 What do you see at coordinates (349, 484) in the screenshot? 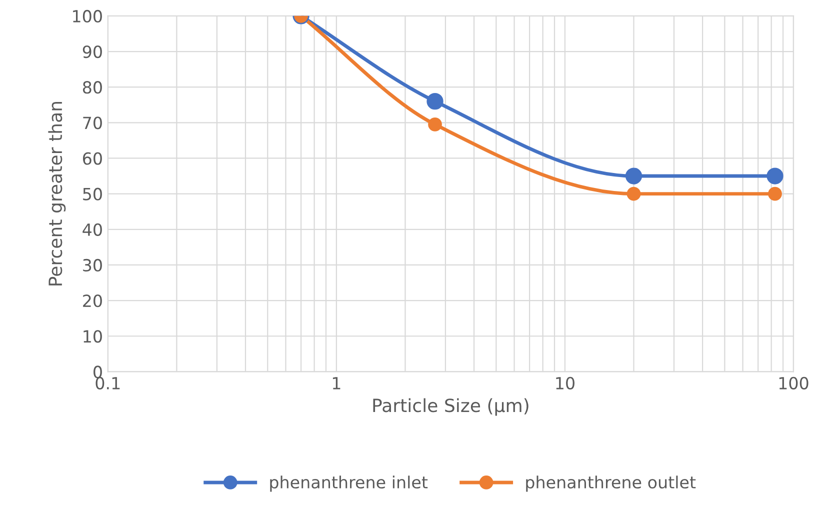
I see `legend-label: phenanthrene inlet` at bounding box center [349, 484].